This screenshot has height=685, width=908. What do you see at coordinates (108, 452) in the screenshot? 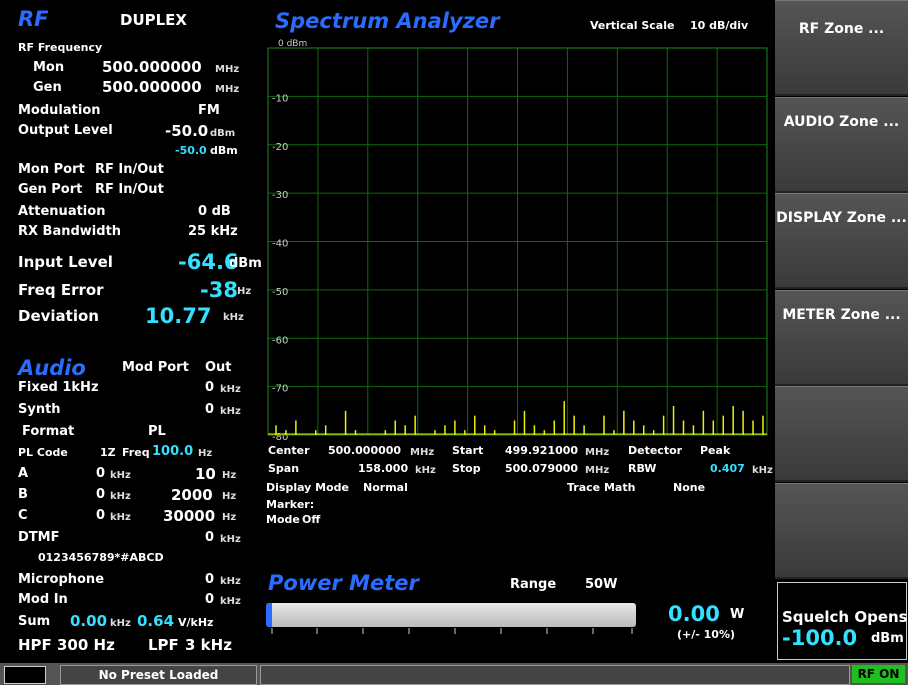
I see `audio-pl-code-code: 1Z` at bounding box center [108, 452].